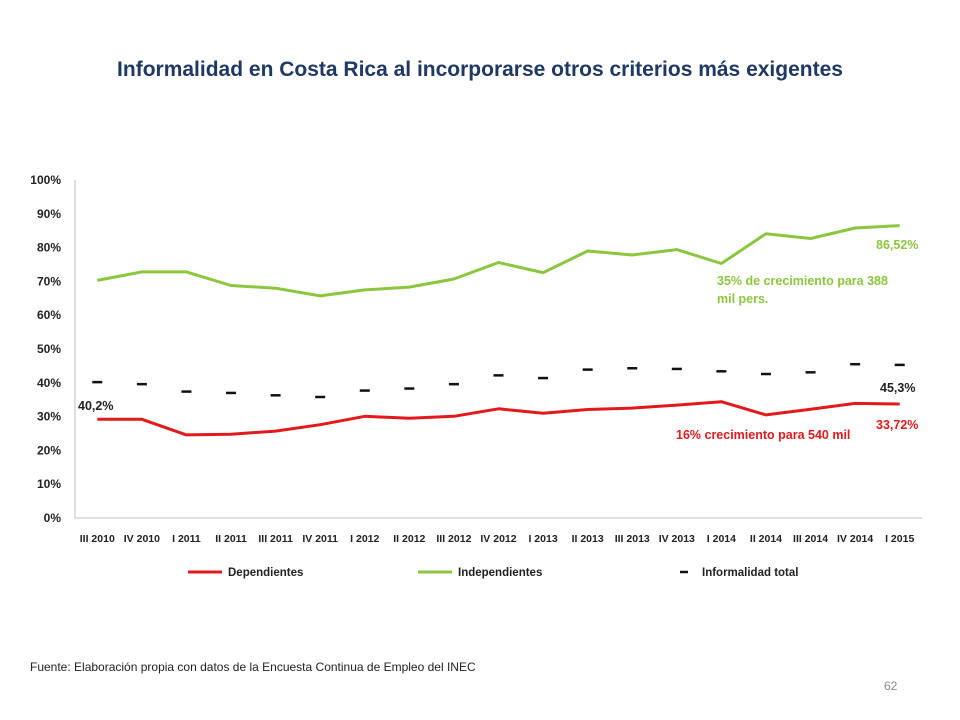 The height and width of the screenshot is (720, 960). Describe the element at coordinates (49, 281) in the screenshot. I see `y-tick-label: 70%` at that location.